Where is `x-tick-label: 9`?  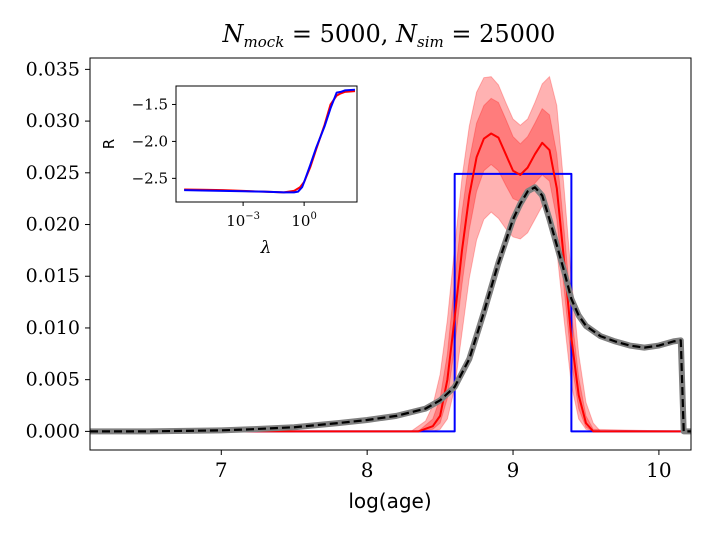 x-tick-label: 9 is located at coordinates (513, 470).